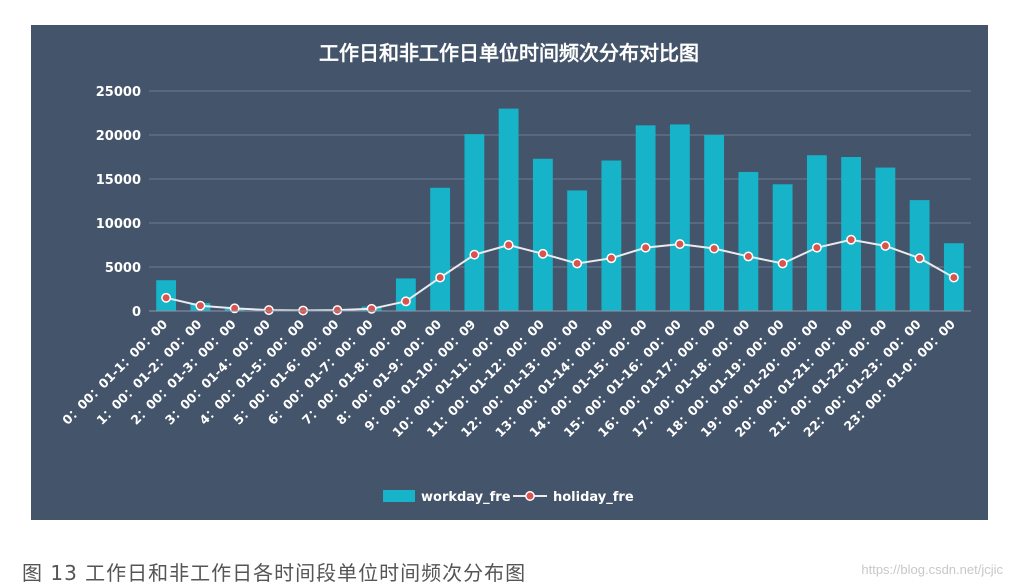 The height and width of the screenshot is (588, 1011). Describe the element at coordinates (593, 497) in the screenshot. I see `legend-label-holiday: holiday_fre` at that location.